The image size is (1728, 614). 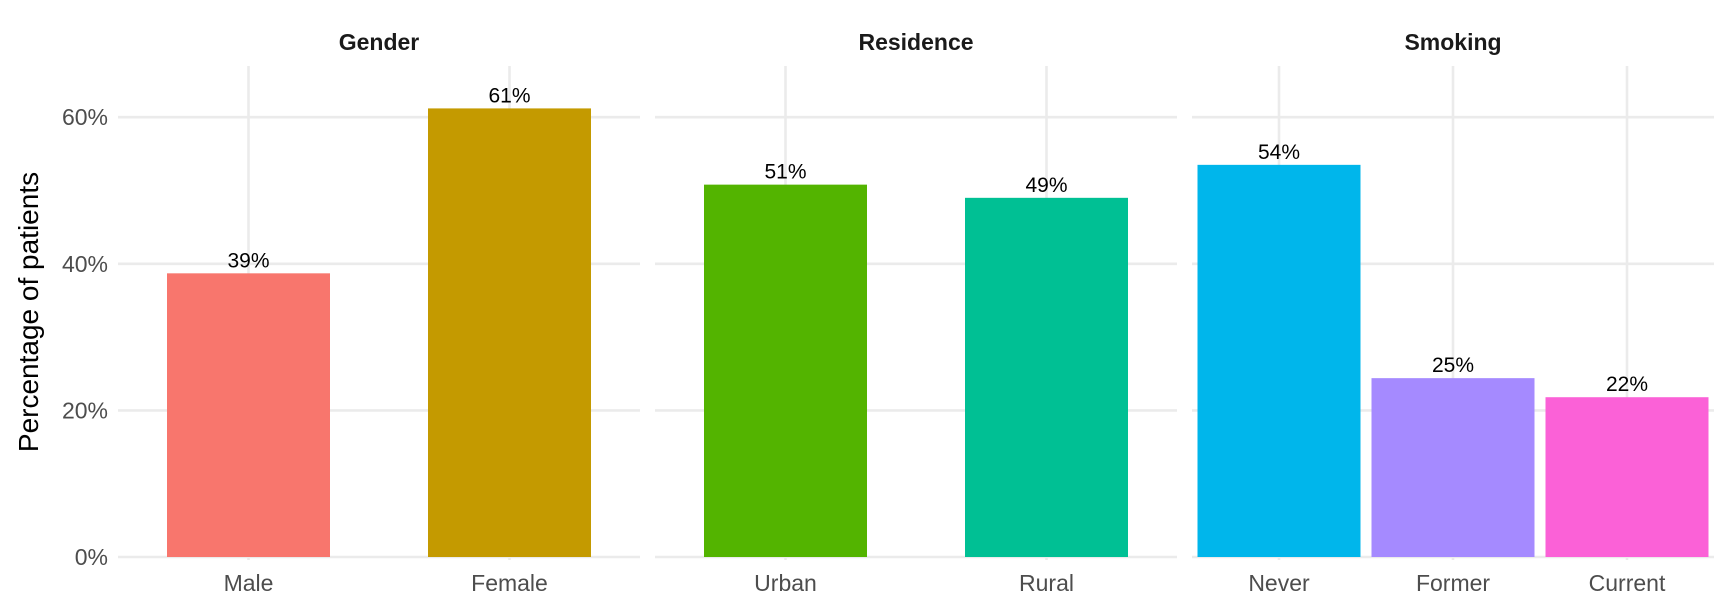 What do you see at coordinates (91, 557) in the screenshot?
I see `y-tick-label: 0%` at bounding box center [91, 557].